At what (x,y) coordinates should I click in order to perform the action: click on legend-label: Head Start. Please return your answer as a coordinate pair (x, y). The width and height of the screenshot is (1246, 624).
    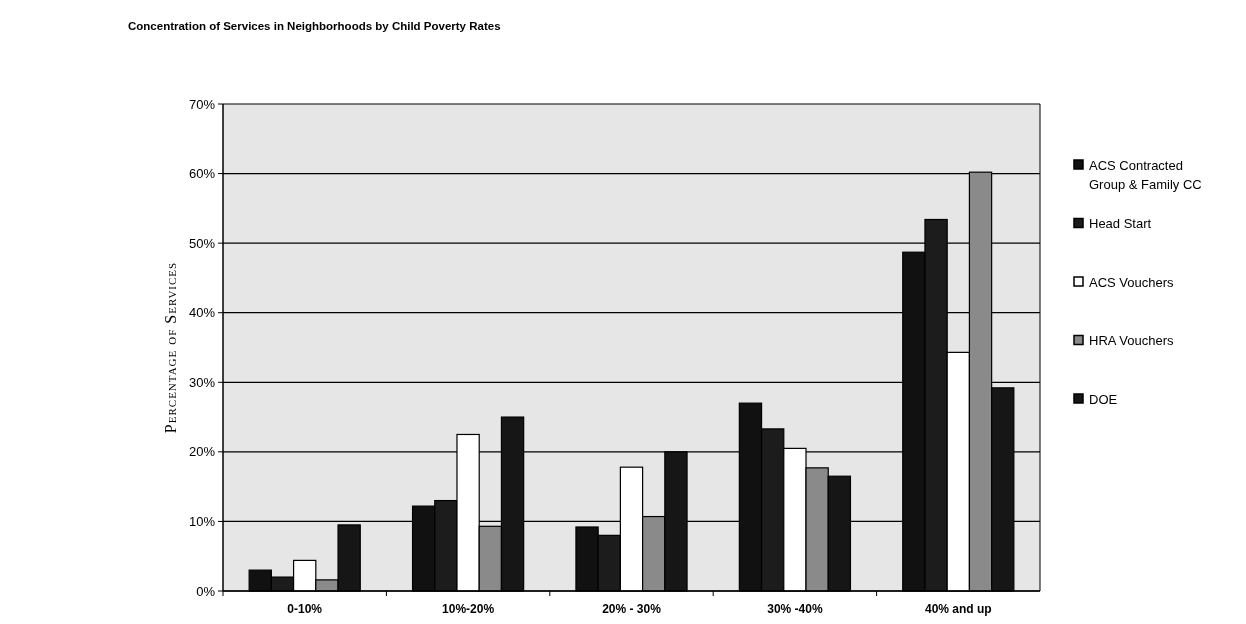
    Looking at the image, I should click on (1120, 224).